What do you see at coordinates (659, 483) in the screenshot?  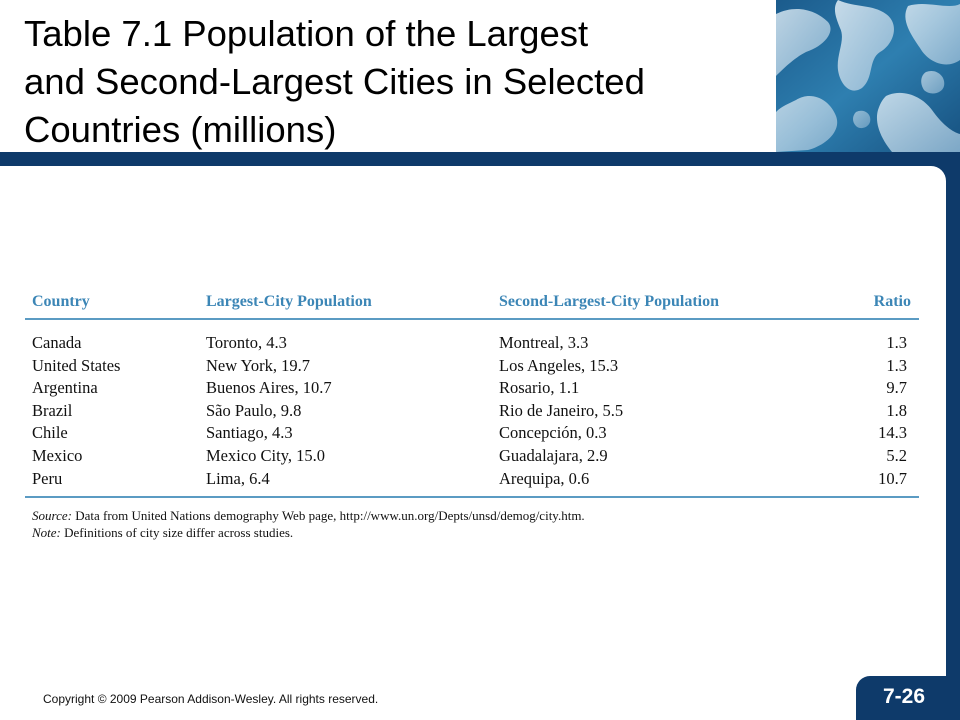 I see `cell-second-city: Arequipa, 0.6` at bounding box center [659, 483].